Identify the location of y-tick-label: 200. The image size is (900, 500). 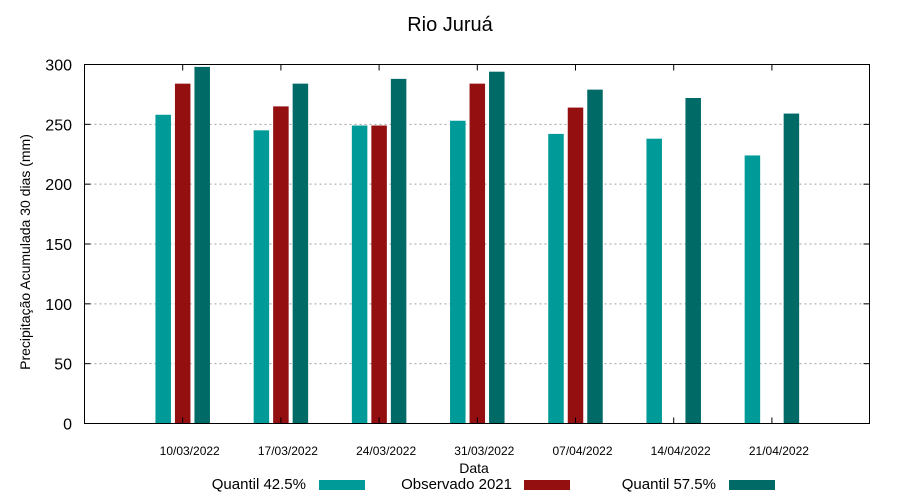
(58, 185).